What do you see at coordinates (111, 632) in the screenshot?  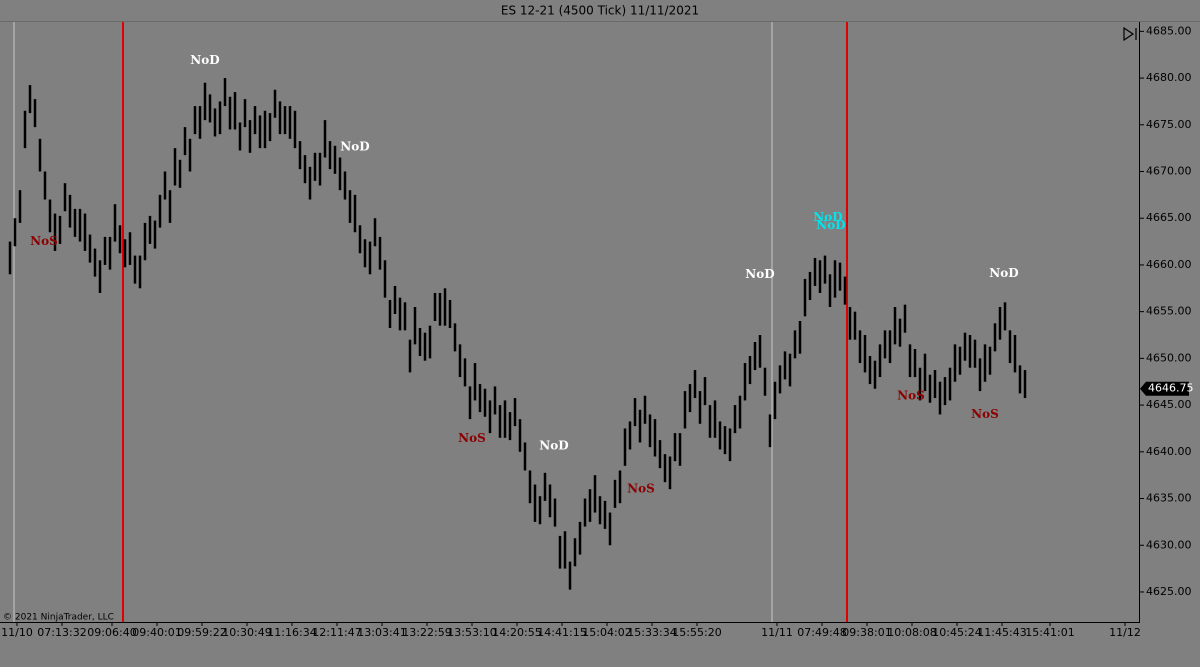 I see `x-tick-label: 09:06:40` at bounding box center [111, 632].